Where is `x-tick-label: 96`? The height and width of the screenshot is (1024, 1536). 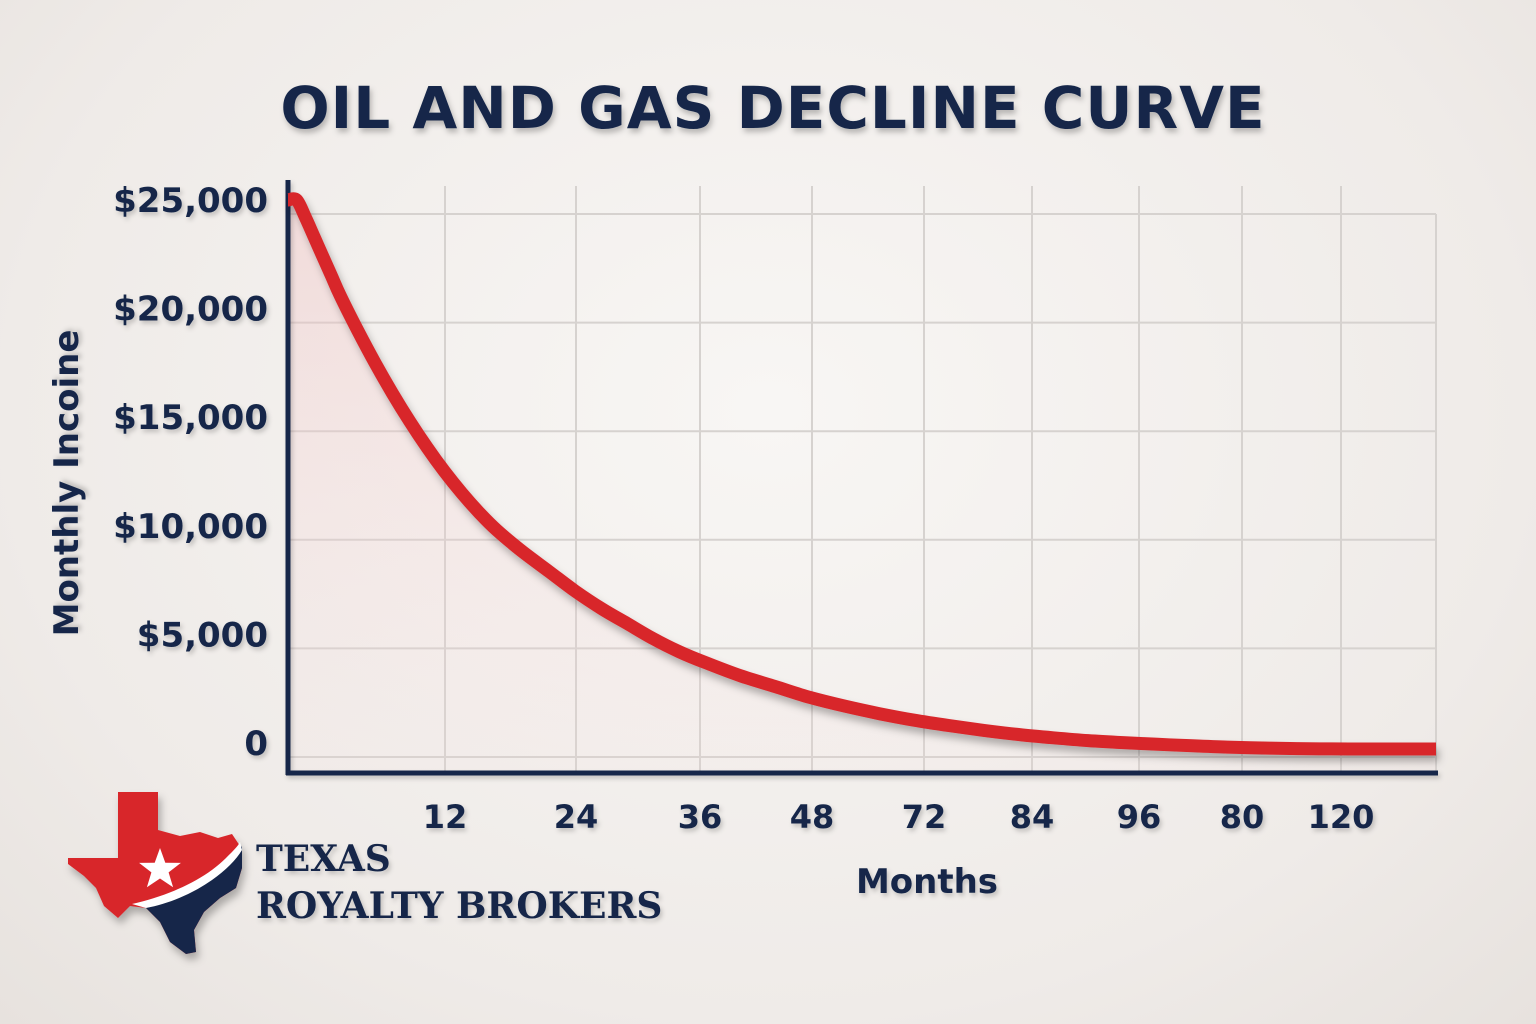 x-tick-label: 96 is located at coordinates (1139, 817).